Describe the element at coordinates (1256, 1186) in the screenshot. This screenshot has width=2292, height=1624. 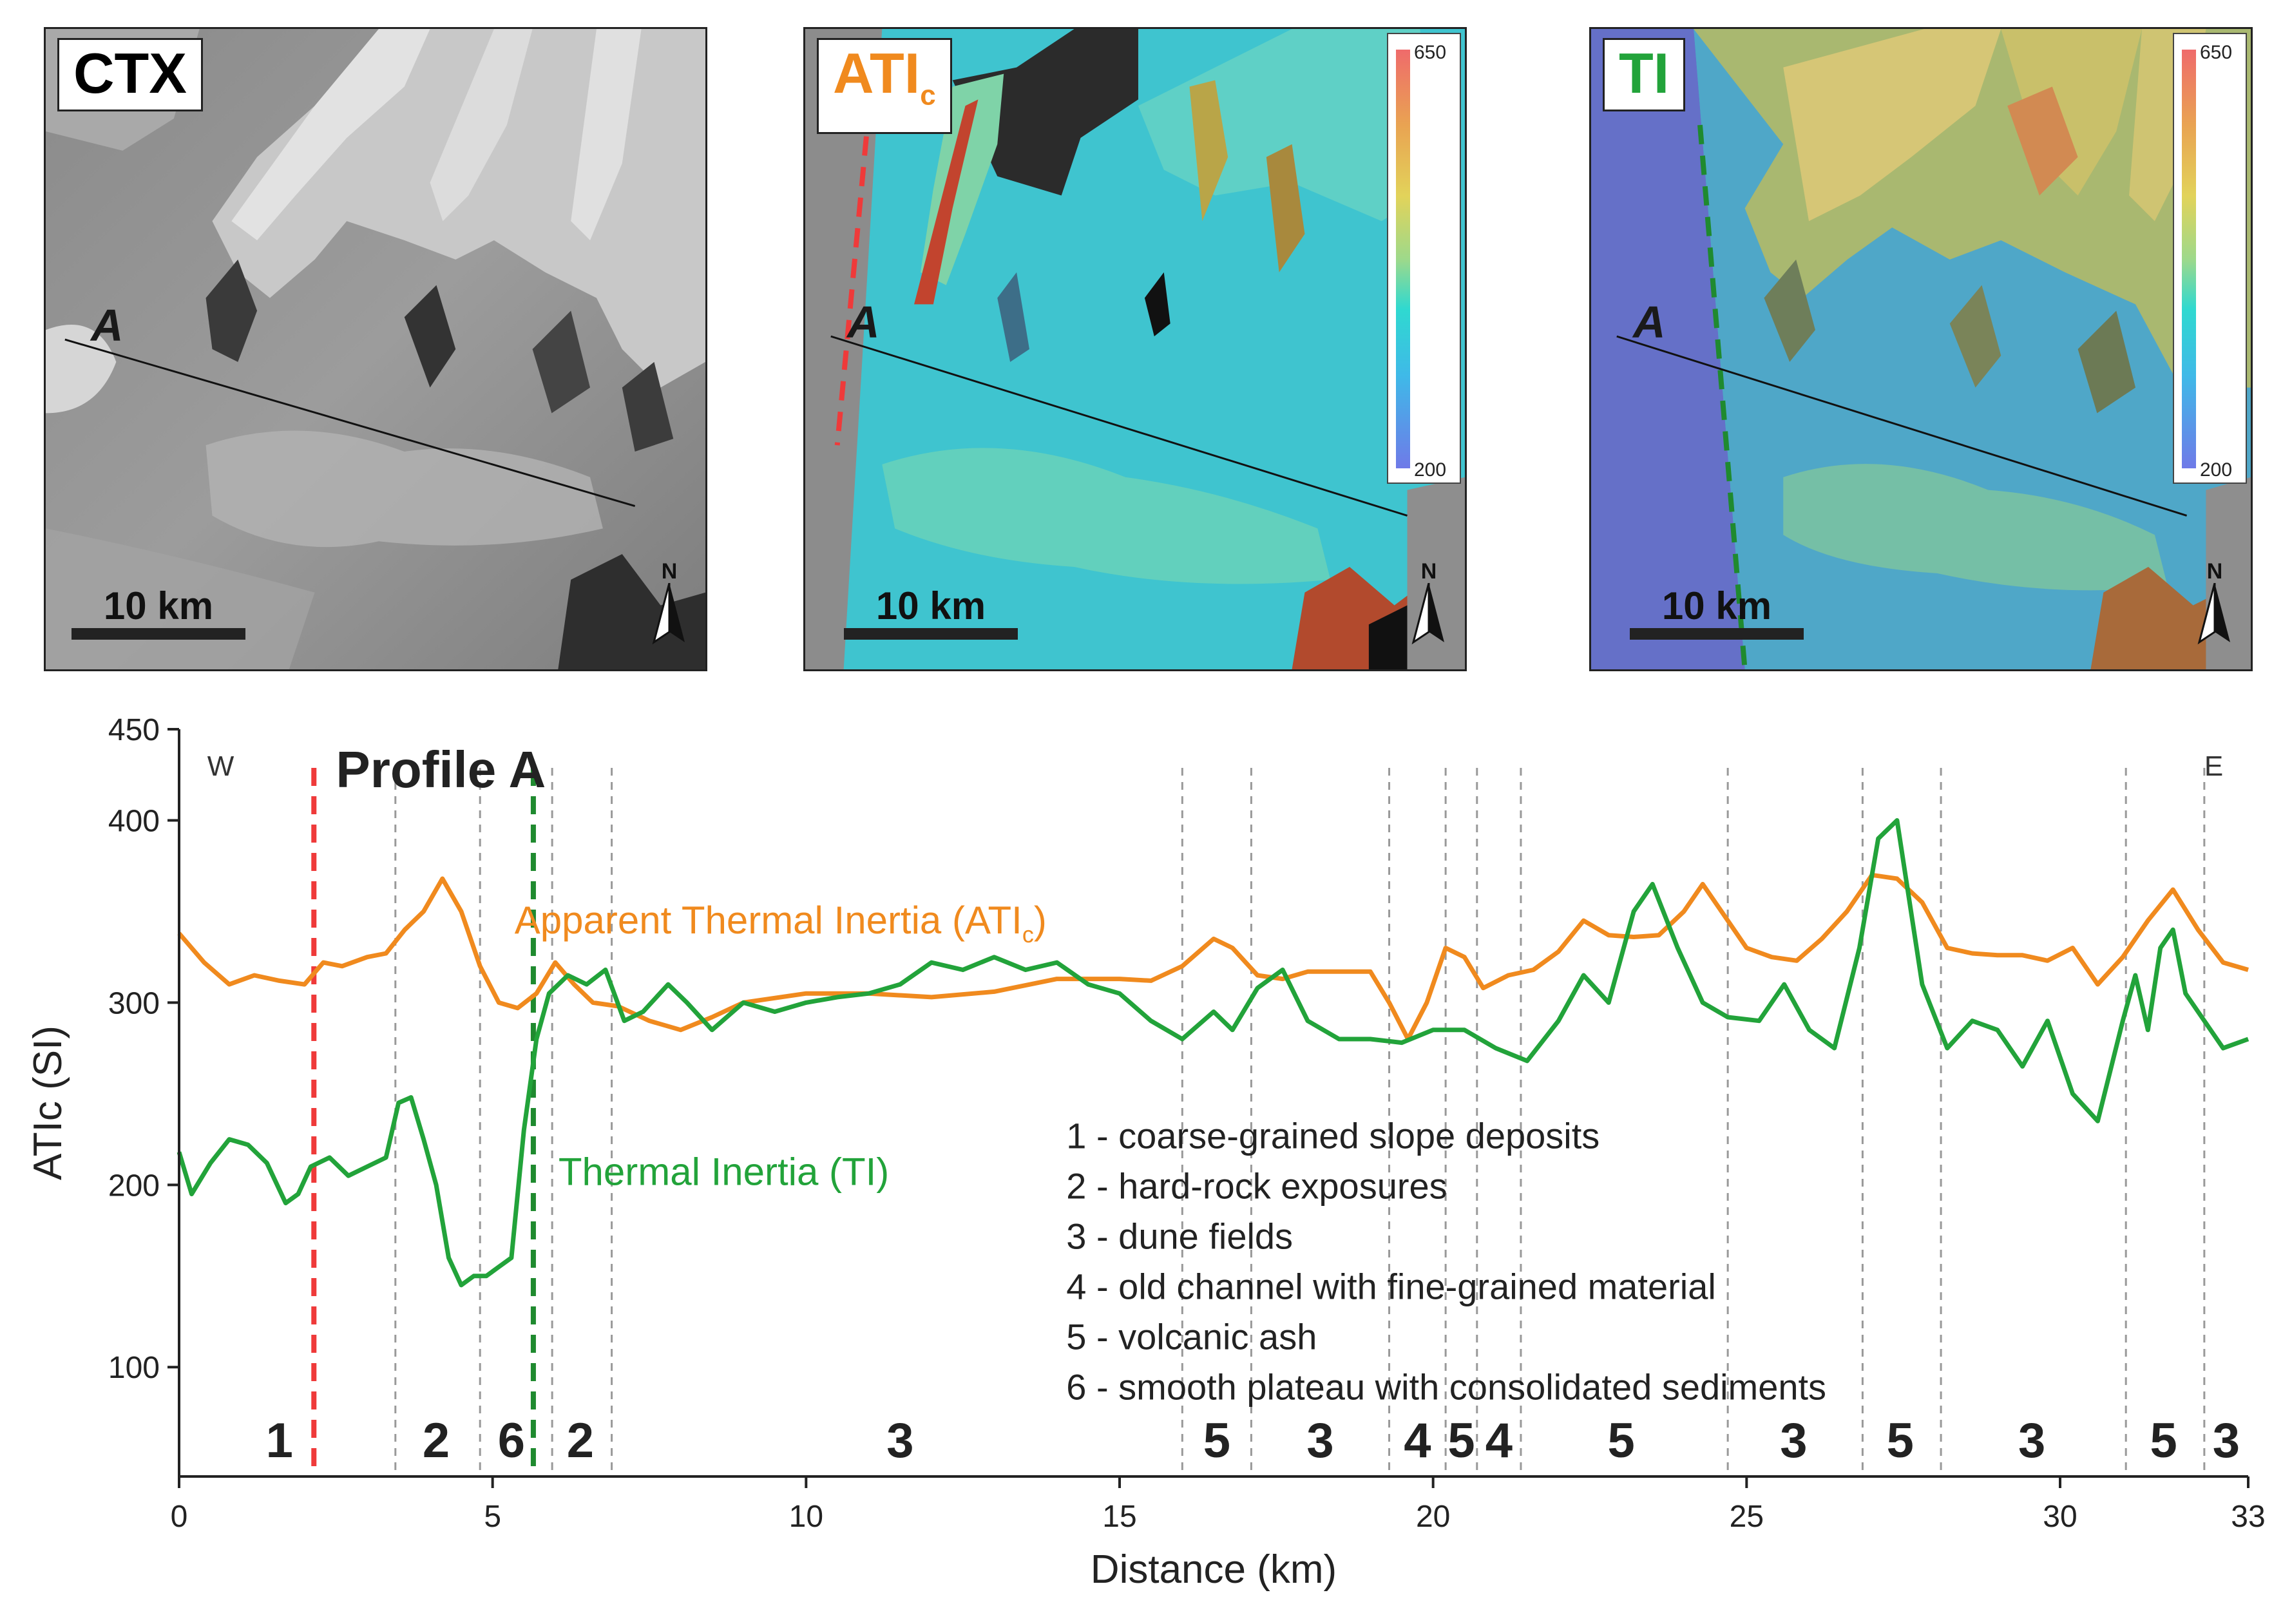
I see `legend-item-2: 2 - hard-rock exposures` at that location.